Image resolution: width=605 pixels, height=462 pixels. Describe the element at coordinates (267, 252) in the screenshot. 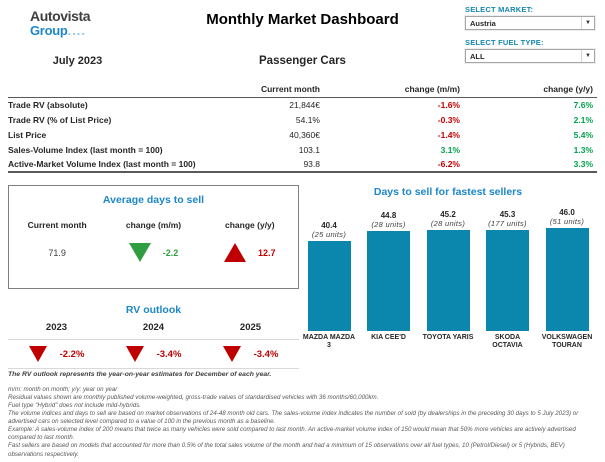

I see `avg-days-yy-value: 12.7` at that location.